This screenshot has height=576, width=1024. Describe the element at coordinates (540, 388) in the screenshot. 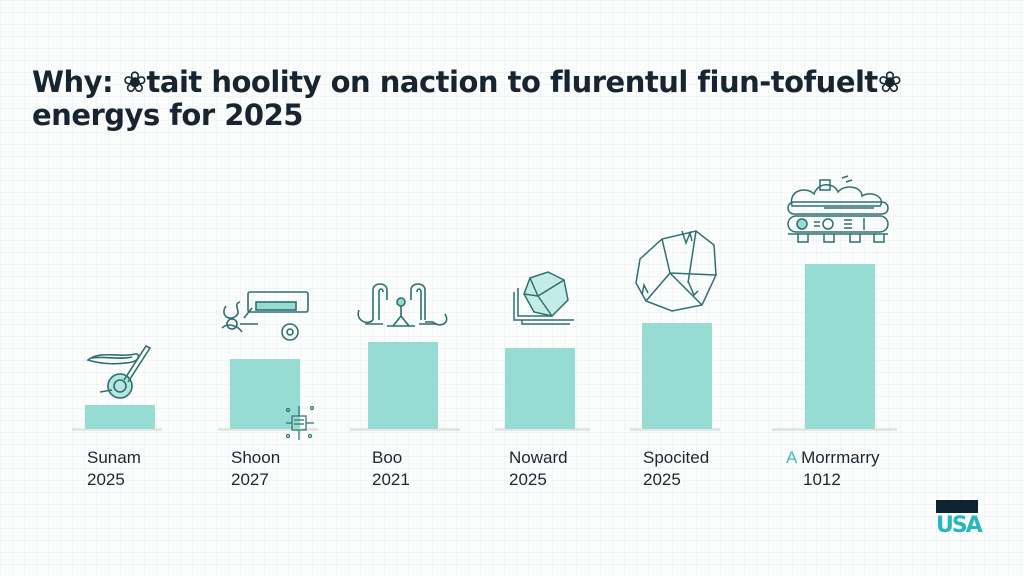

I see `bar-noward` at that location.